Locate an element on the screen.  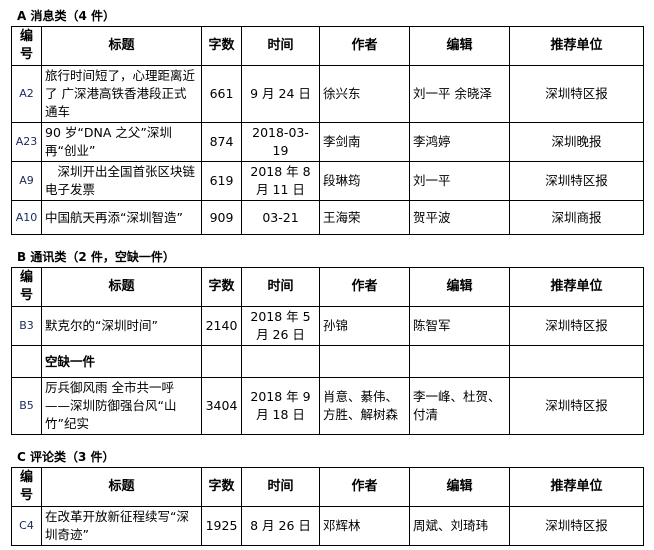
cell-editor: 刘一平 is located at coordinates (459, 181).